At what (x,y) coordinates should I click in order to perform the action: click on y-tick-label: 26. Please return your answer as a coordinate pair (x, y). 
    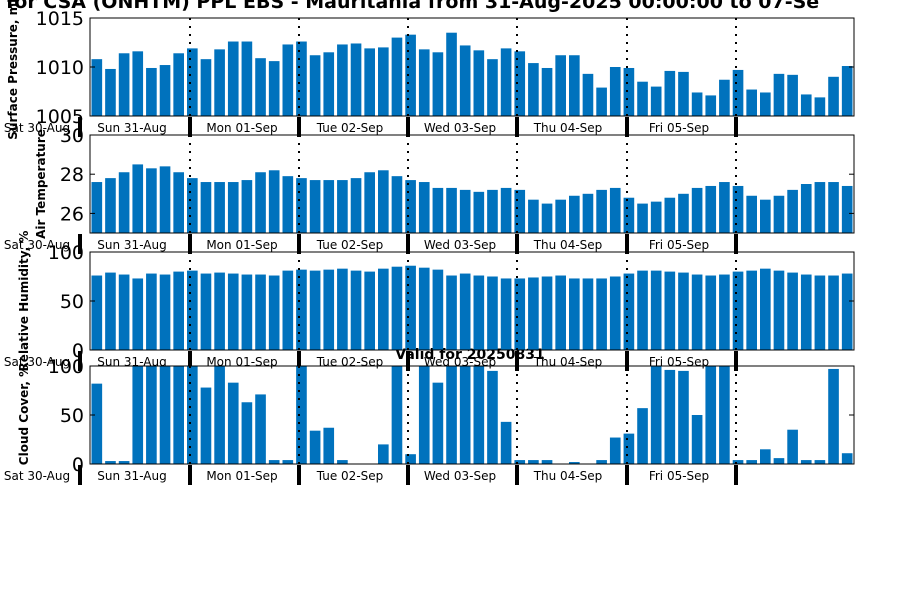
    Looking at the image, I should click on (72, 214).